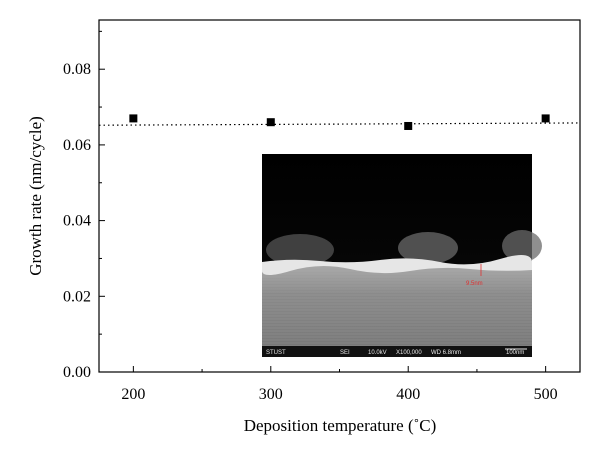 This screenshot has width=600, height=458. What do you see at coordinates (428, 248) in the screenshot?
I see `inset-bump-mid` at bounding box center [428, 248].